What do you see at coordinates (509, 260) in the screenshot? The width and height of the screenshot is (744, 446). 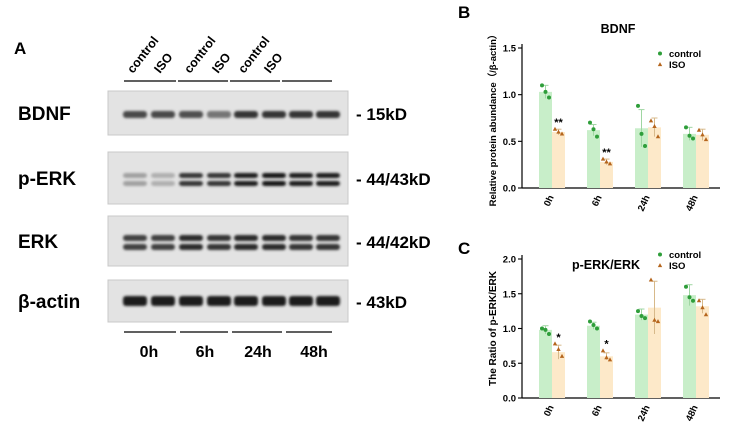 I see `y-tick-label: 2.0` at bounding box center [509, 260].